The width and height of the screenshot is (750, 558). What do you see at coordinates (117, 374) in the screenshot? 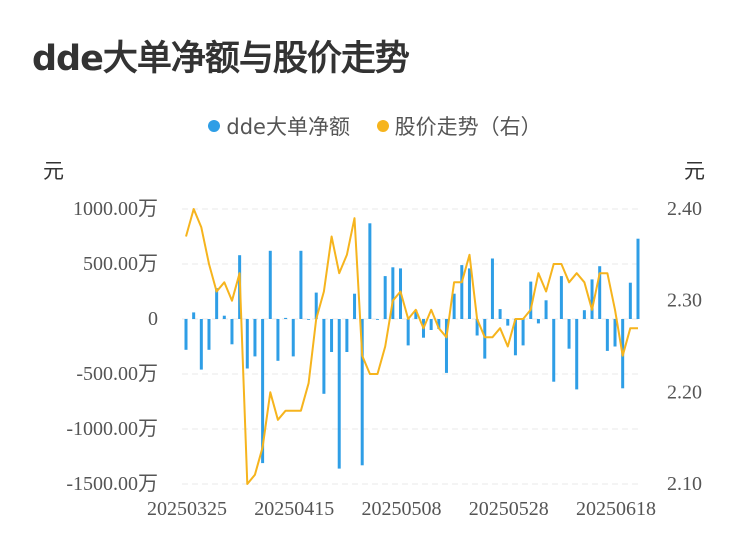
I see `left-tick-label: -500.00万` at bounding box center [117, 374].